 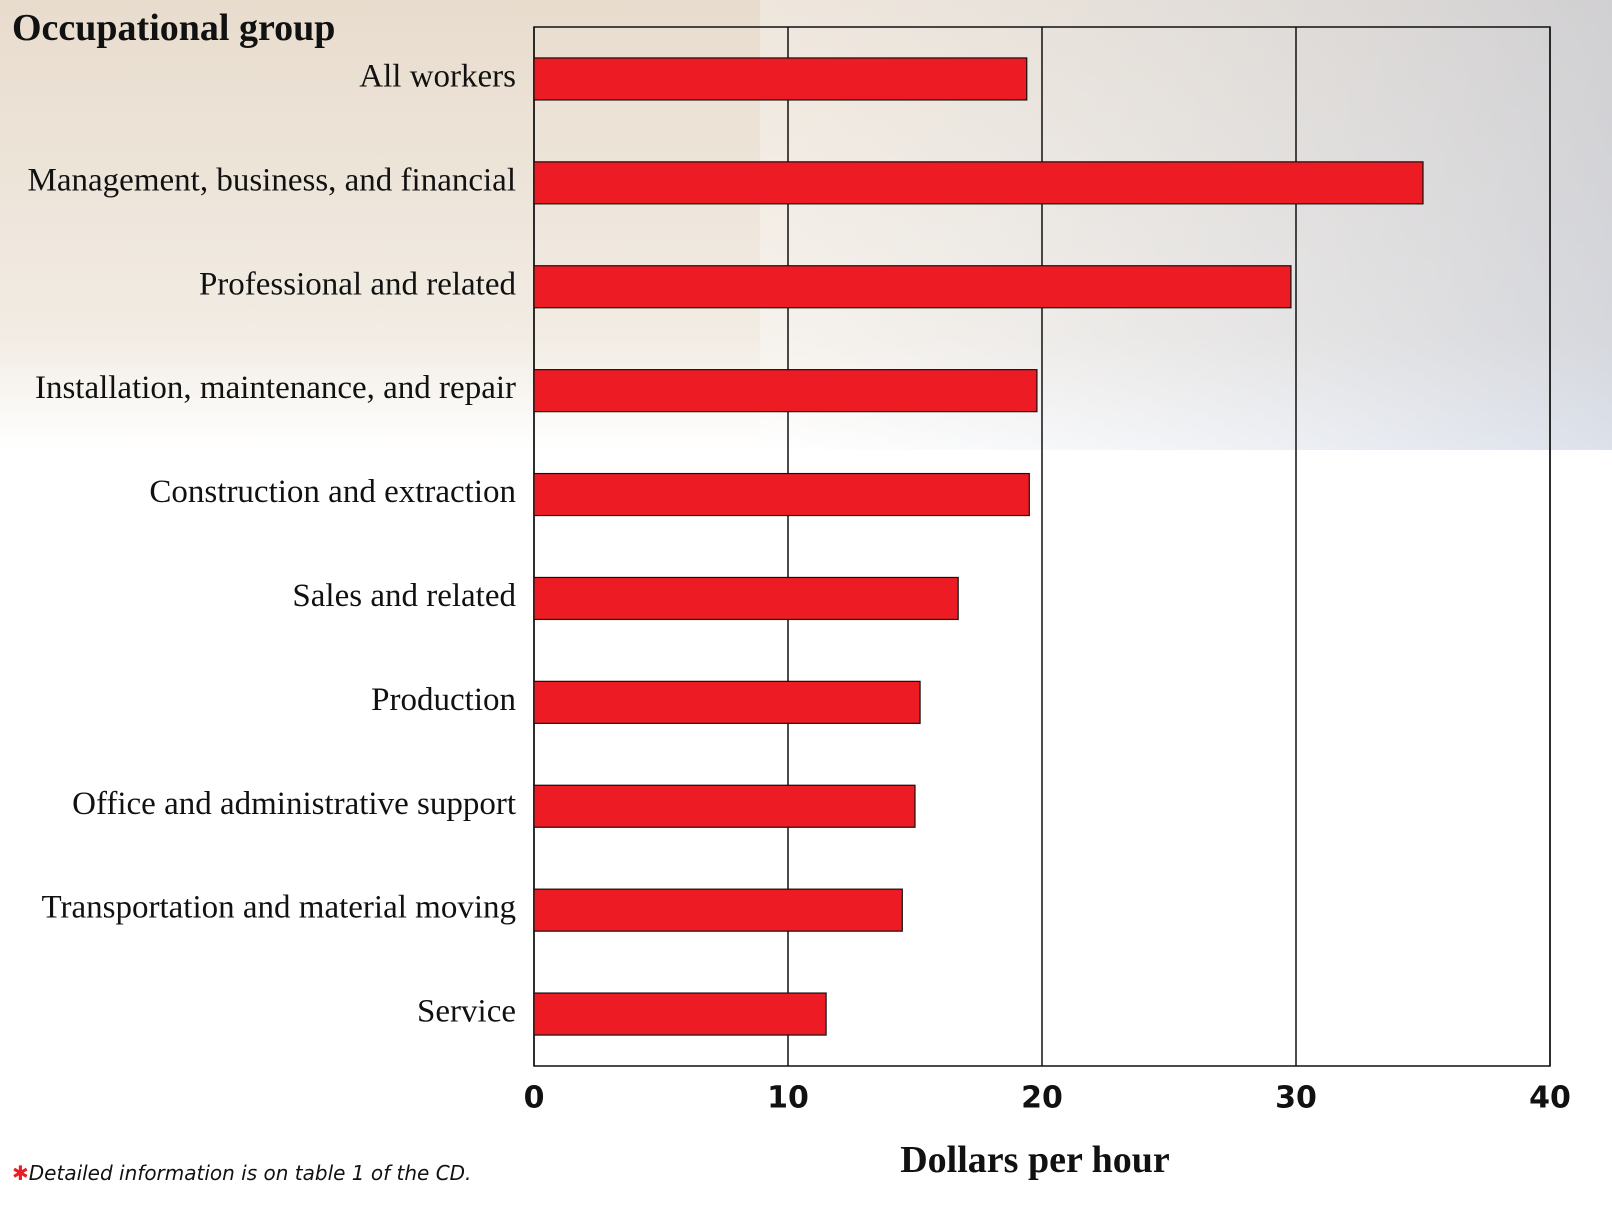 I want to click on y-tick-label: Construction and extraction, so click(x=332, y=492).